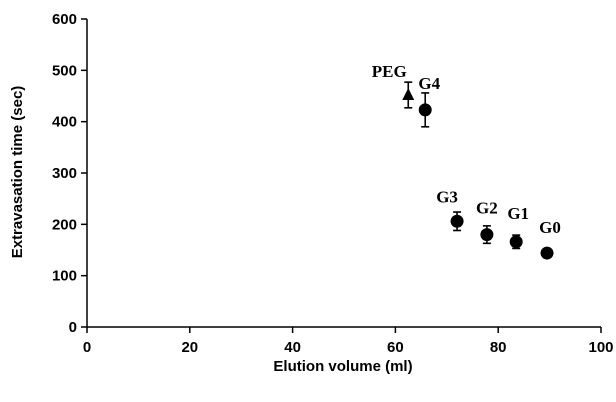 The width and height of the screenshot is (616, 402). Describe the element at coordinates (487, 222) in the screenshot. I see `data-point-g2: G2` at that location.